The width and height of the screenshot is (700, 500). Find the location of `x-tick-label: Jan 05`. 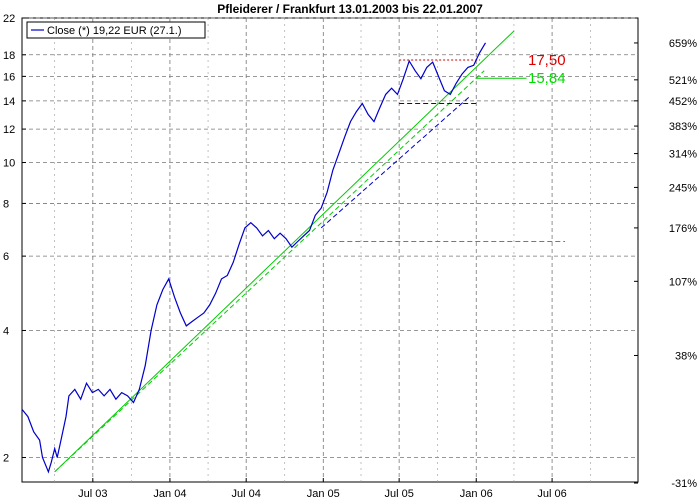

x-tick-label: Jan 05 is located at coordinates (323, 494).